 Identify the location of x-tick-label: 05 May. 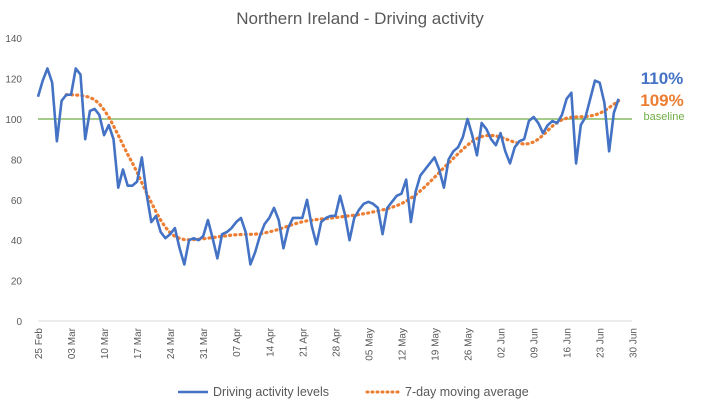
(369, 344).